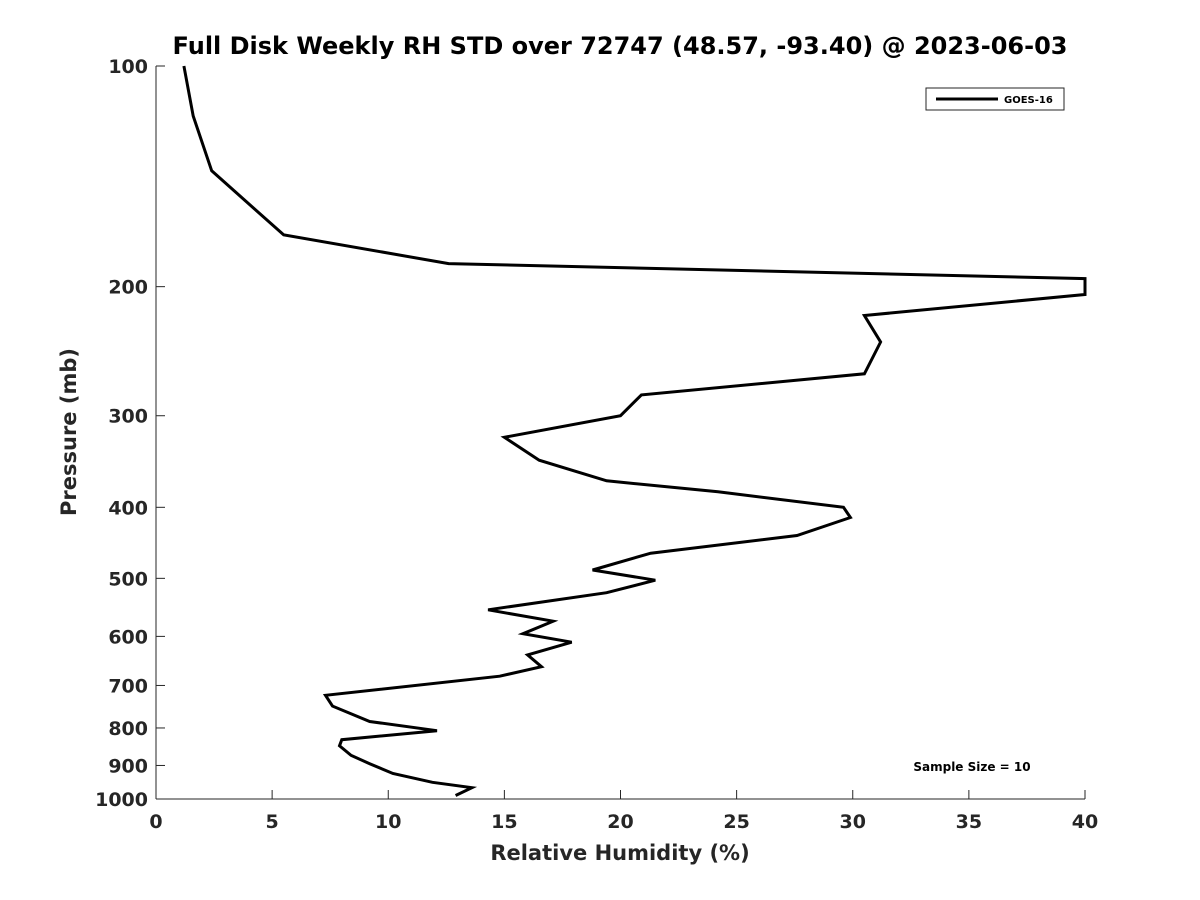  Describe the element at coordinates (619, 853) in the screenshot. I see `x-axis-label: Relative Humidity (%)` at that location.